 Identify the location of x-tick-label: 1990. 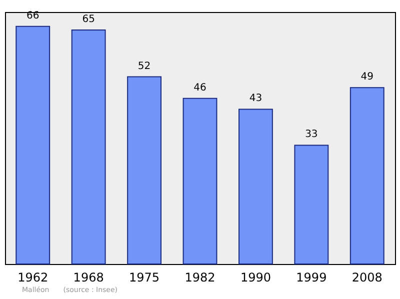
(255, 277).